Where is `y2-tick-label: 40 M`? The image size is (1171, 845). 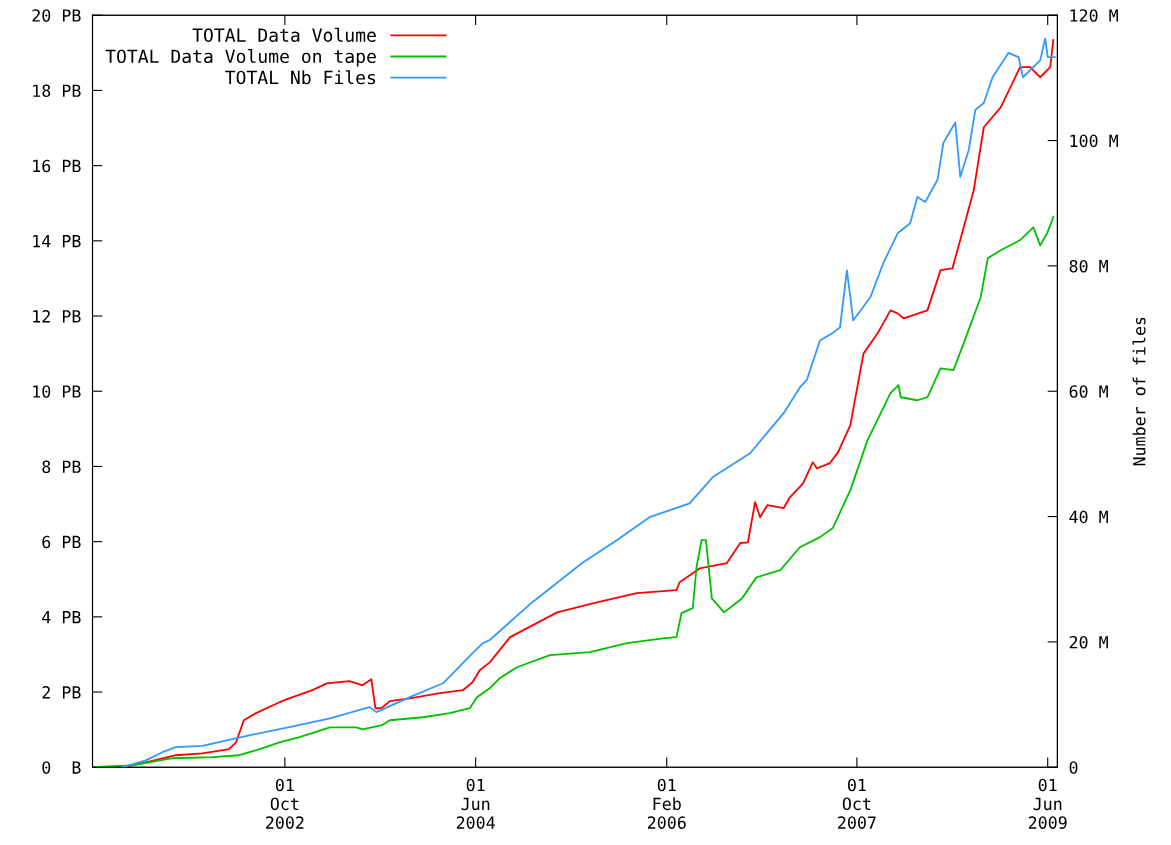
y2-tick-label: 40 M is located at coordinates (1088, 517).